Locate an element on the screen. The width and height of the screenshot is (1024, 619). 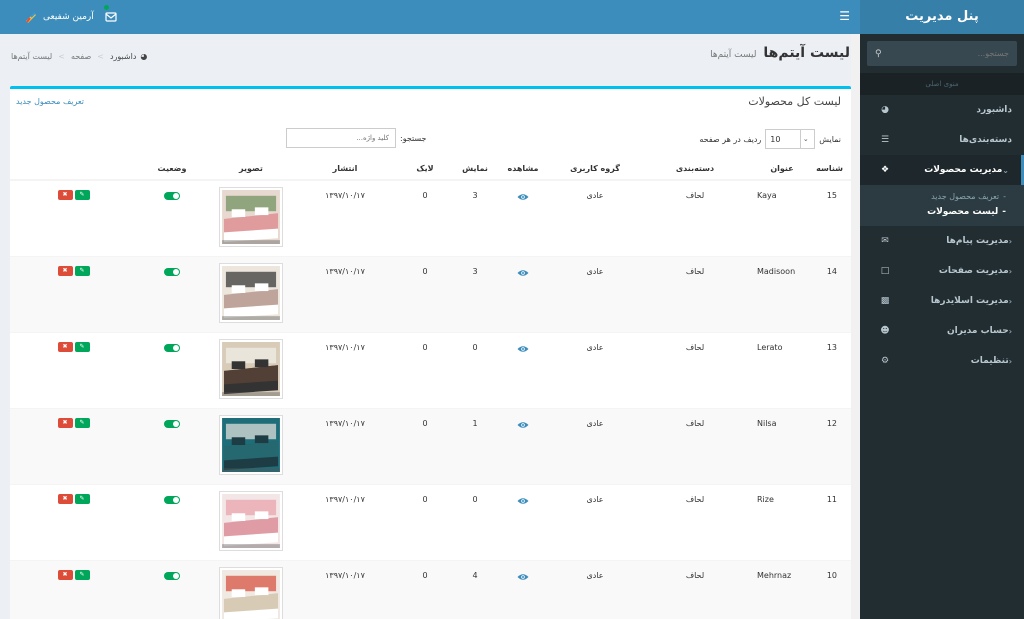
user-avatar-icon is located at coordinates (31, 17).